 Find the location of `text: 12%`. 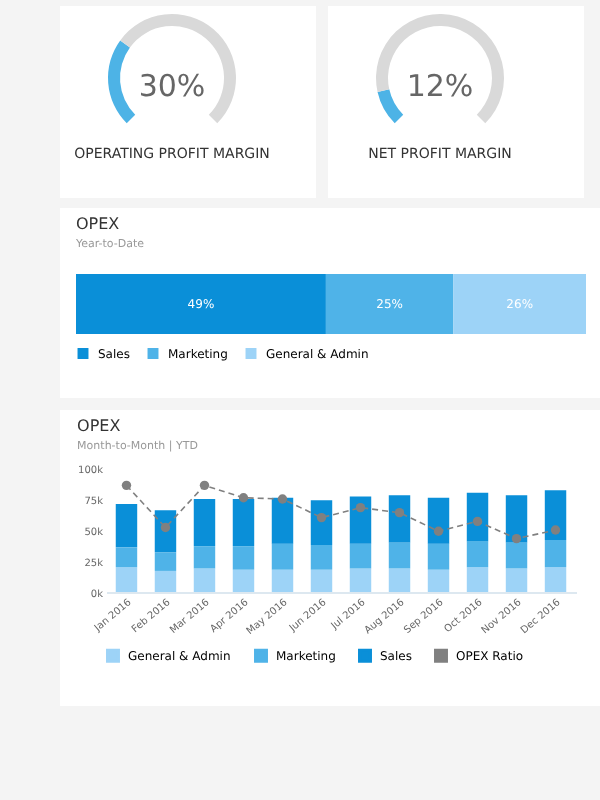

text: 12% is located at coordinates (440, 86).